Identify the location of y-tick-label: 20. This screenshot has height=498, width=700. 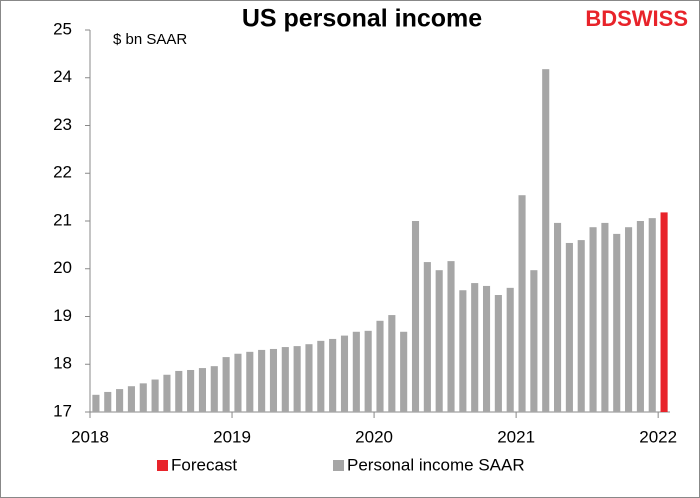
(62, 267).